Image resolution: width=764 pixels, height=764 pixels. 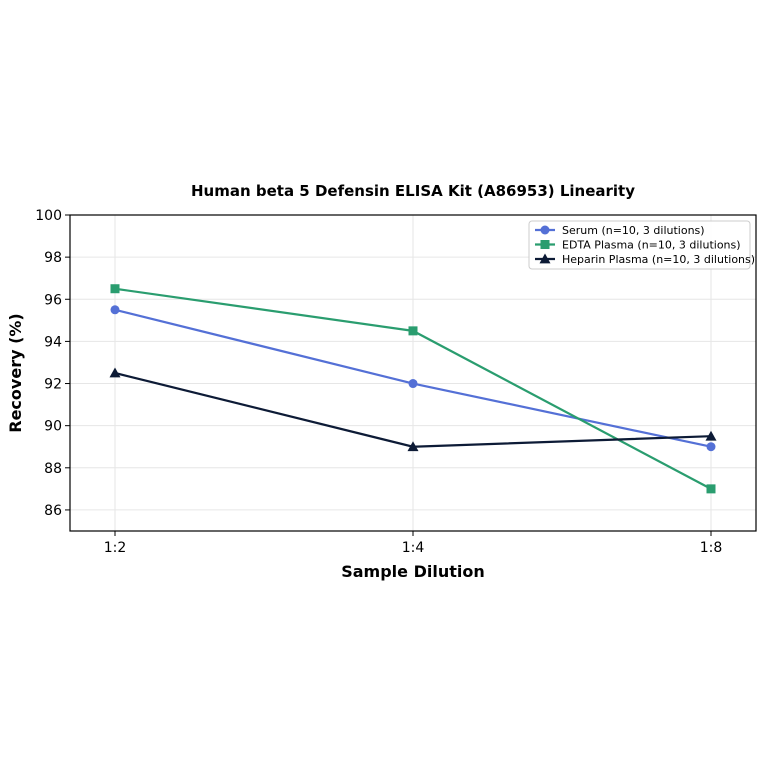 I want to click on x-tick-label: 1:2, so click(x=115, y=548).